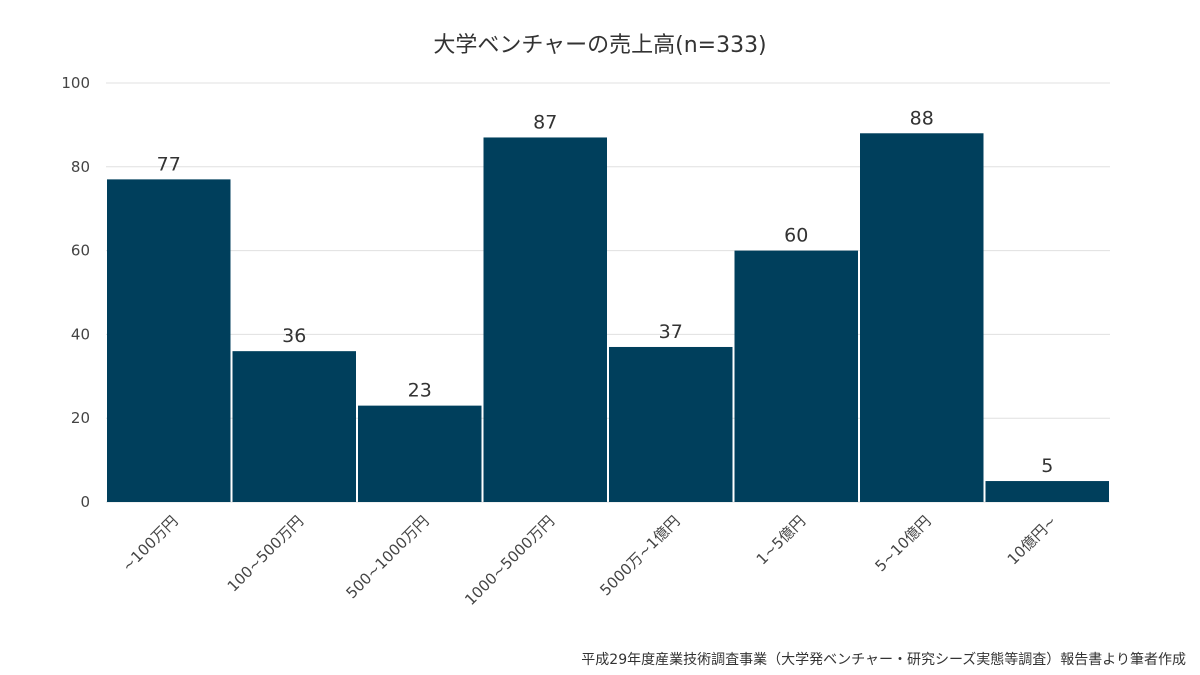  Describe the element at coordinates (922, 118) in the screenshot. I see `data-label: 88` at that location.